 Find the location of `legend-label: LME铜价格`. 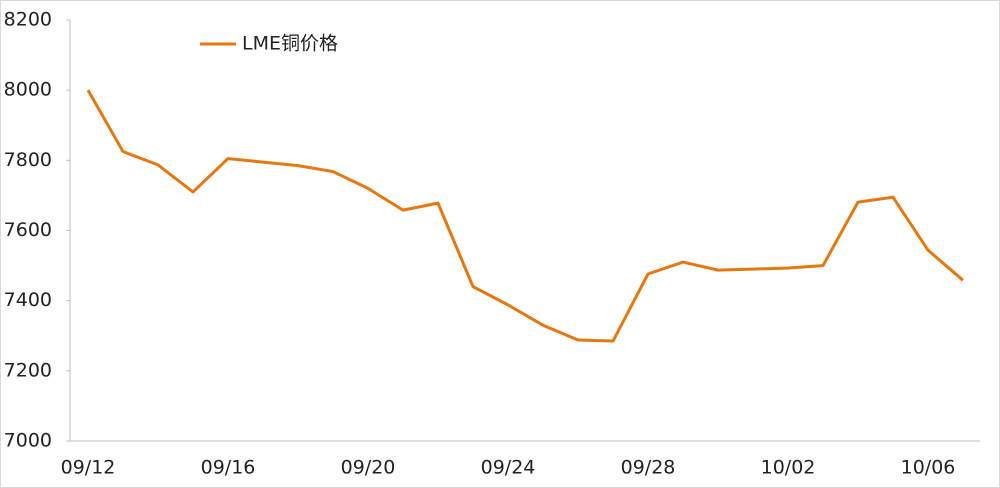

legend-label: LME铜价格 is located at coordinates (290, 44).